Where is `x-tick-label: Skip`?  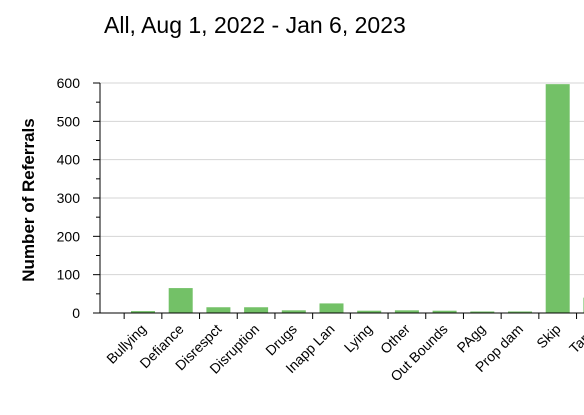
x-tick-label: Skip is located at coordinates (548, 336).